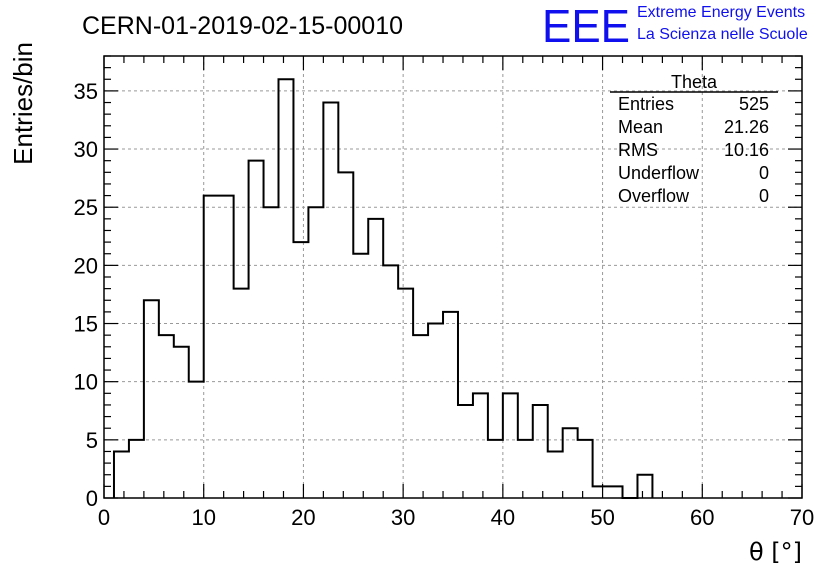 The height and width of the screenshot is (572, 836). What do you see at coordinates (659, 173) in the screenshot?
I see `stats-label: Underflow` at bounding box center [659, 173].